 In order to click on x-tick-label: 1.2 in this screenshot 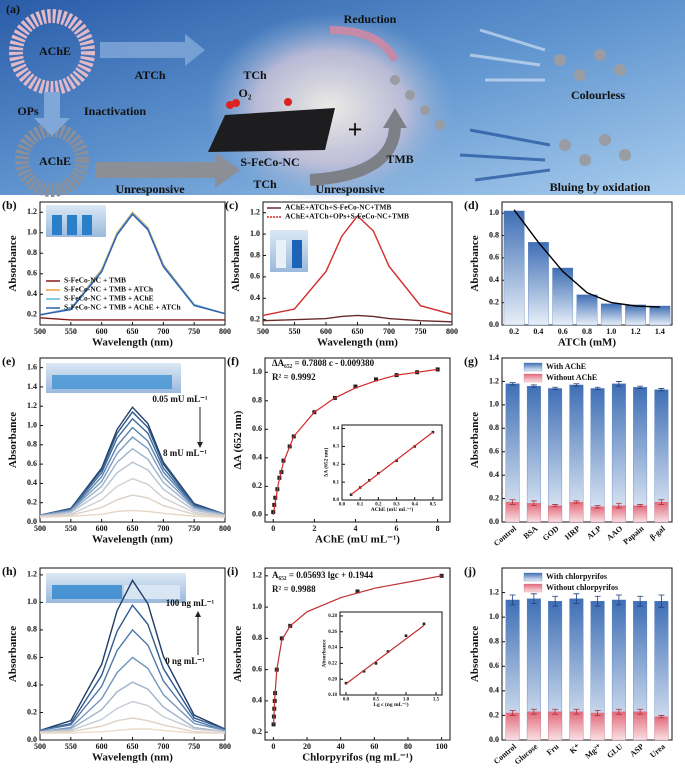, I will do `click(636, 331)`.